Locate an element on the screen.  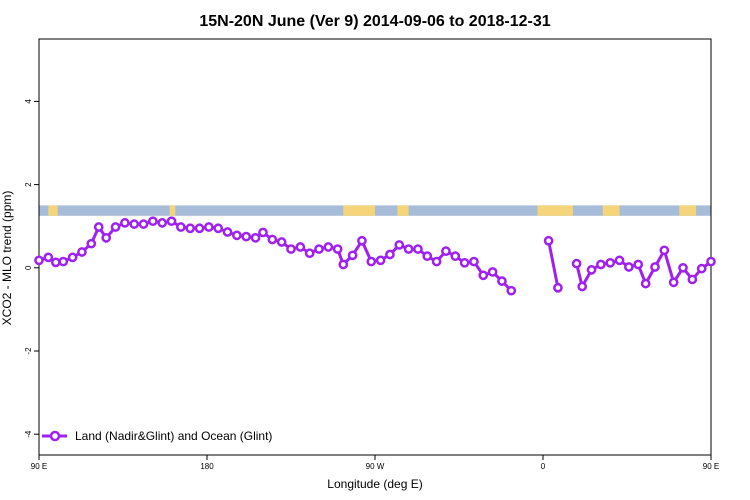
legend-marker is located at coordinates (55, 436).